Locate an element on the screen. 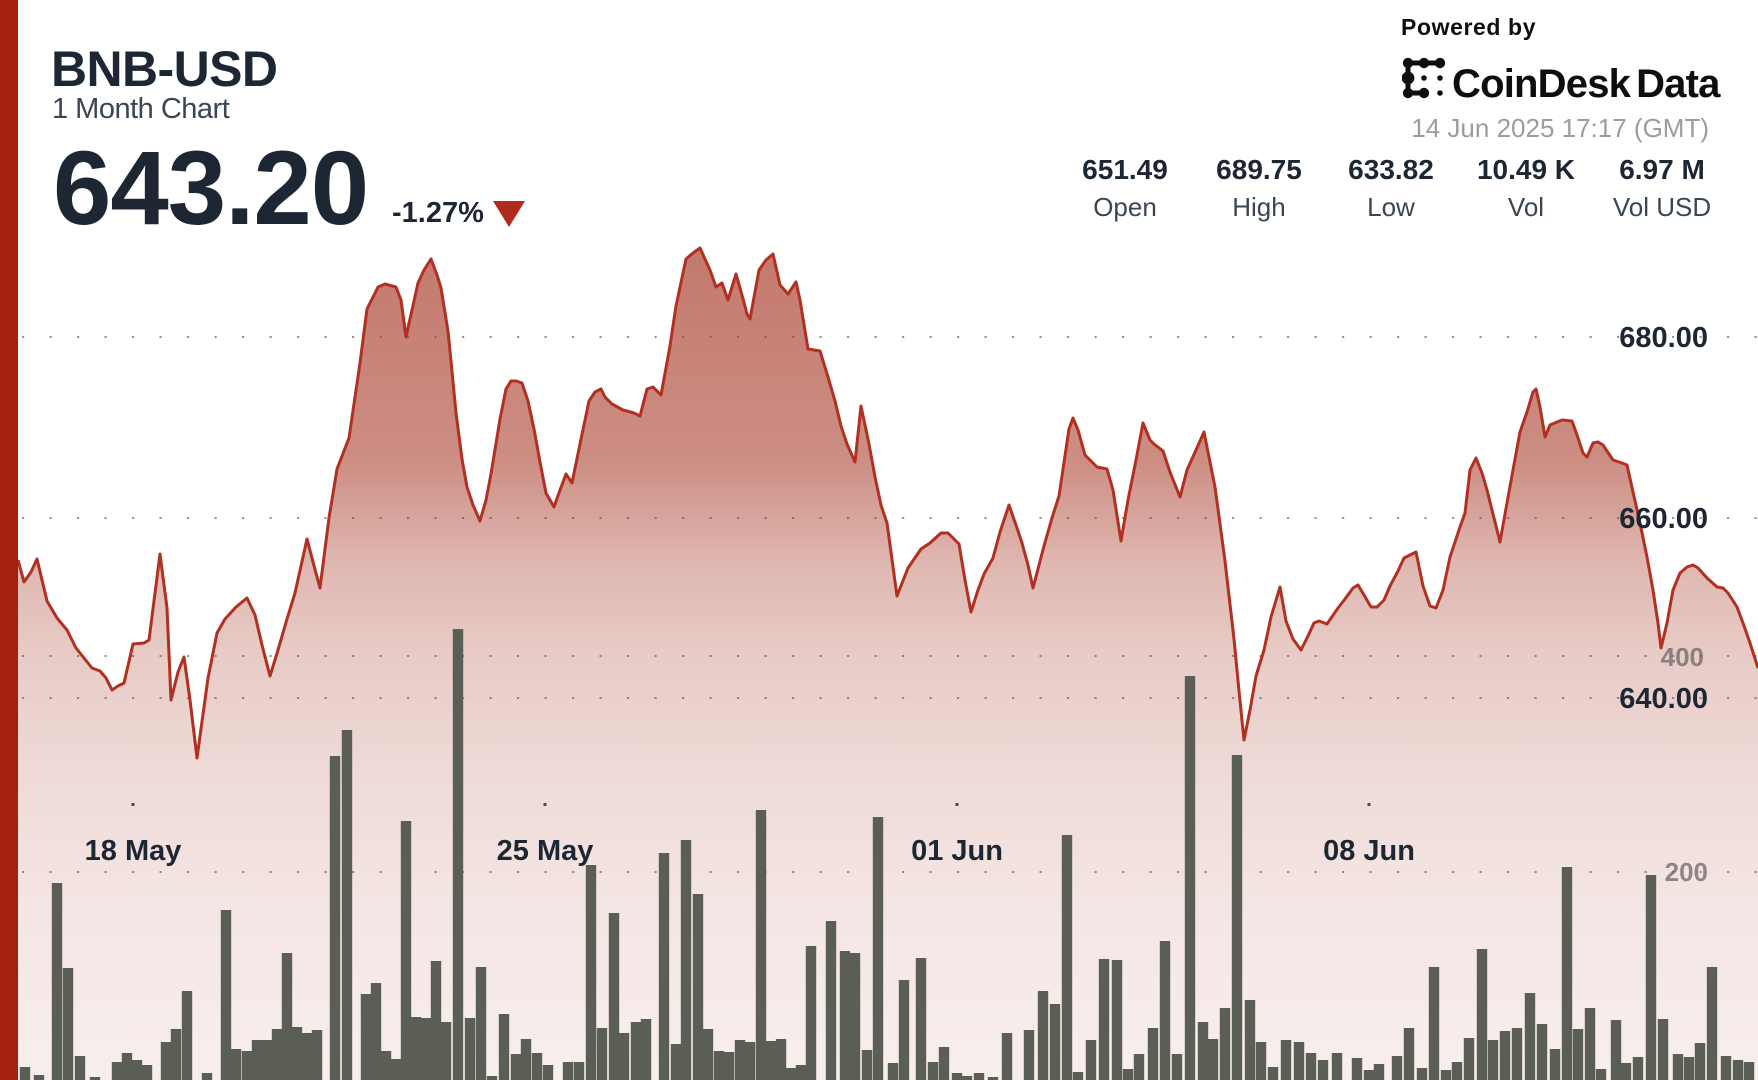 The width and height of the screenshot is (1758, 1080). svg-text: 08 Jun is located at coordinates (1369, 851).